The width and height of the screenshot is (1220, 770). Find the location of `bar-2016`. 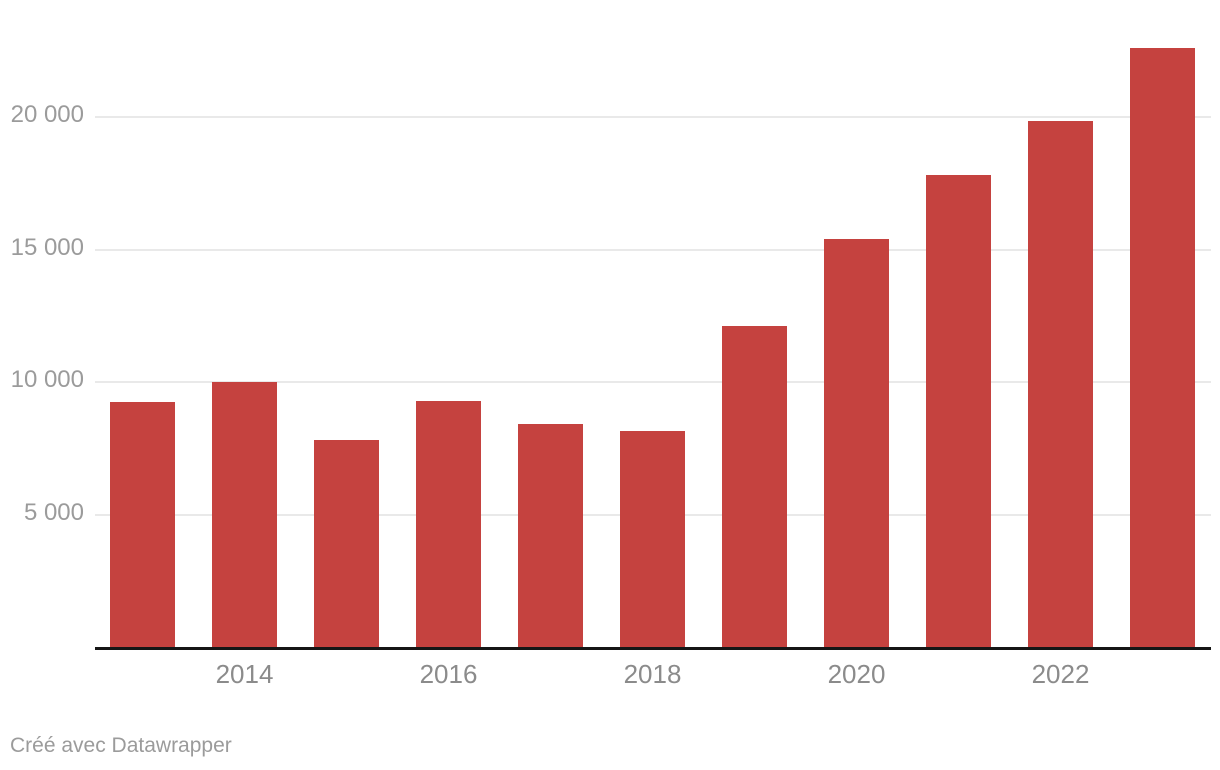

bar-2016 is located at coordinates (448, 523).